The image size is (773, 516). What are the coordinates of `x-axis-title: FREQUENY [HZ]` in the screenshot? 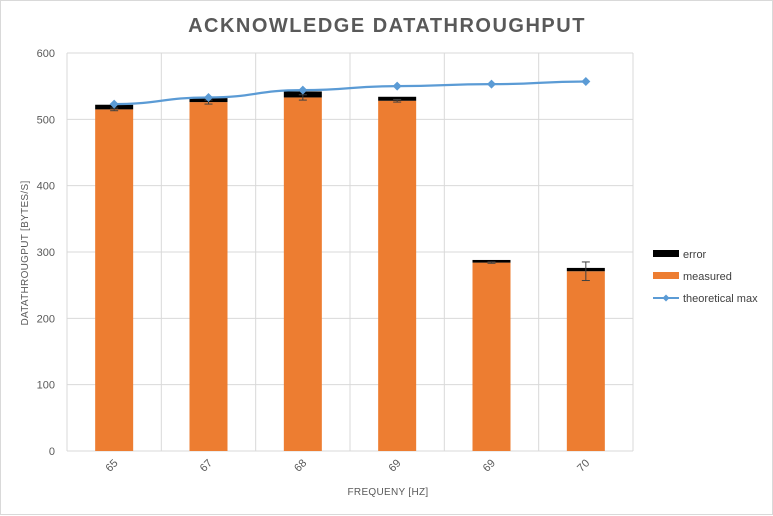 It's located at (388, 492).